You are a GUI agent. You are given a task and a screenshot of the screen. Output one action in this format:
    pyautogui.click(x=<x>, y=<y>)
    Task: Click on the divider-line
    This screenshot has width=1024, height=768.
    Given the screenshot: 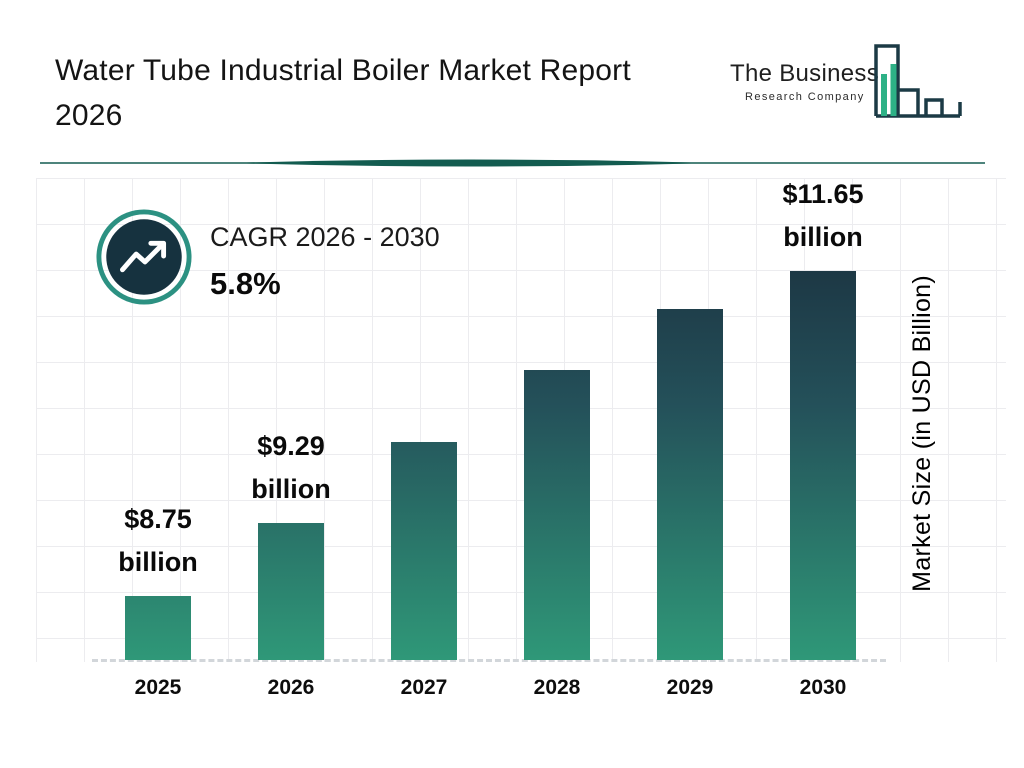 What is the action you would take?
    pyautogui.click(x=512, y=163)
    